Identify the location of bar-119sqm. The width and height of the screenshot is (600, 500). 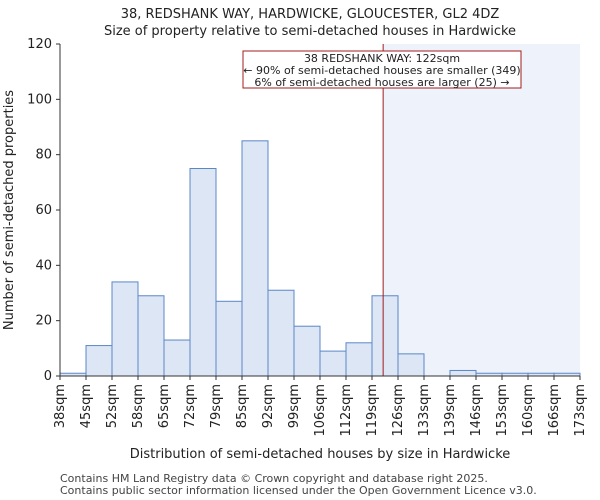
(385, 336).